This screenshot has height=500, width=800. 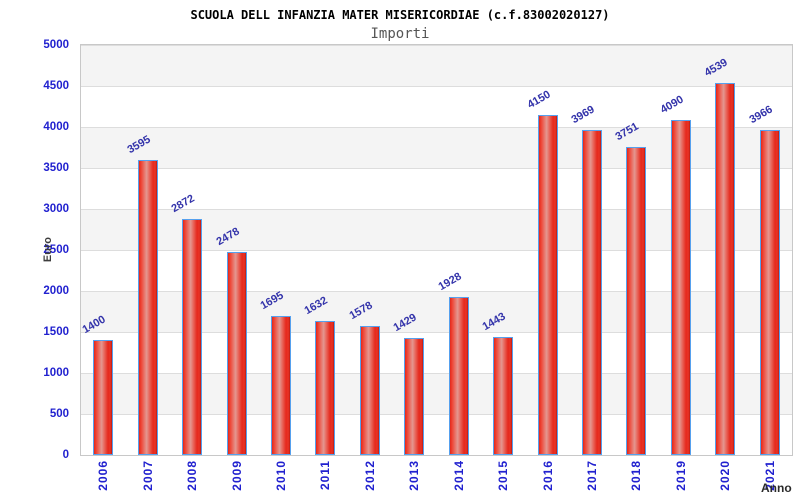 I want to click on y-tick-label: 4500, so click(x=56, y=86).